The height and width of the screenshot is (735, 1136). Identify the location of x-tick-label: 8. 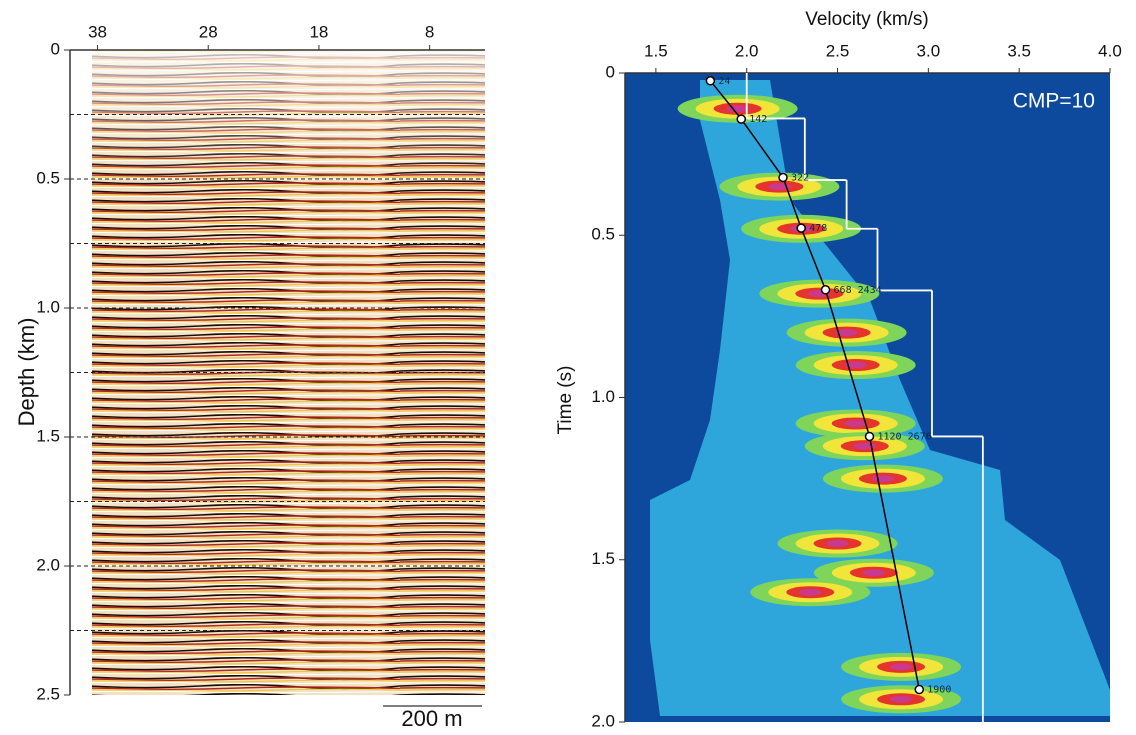
(429, 31).